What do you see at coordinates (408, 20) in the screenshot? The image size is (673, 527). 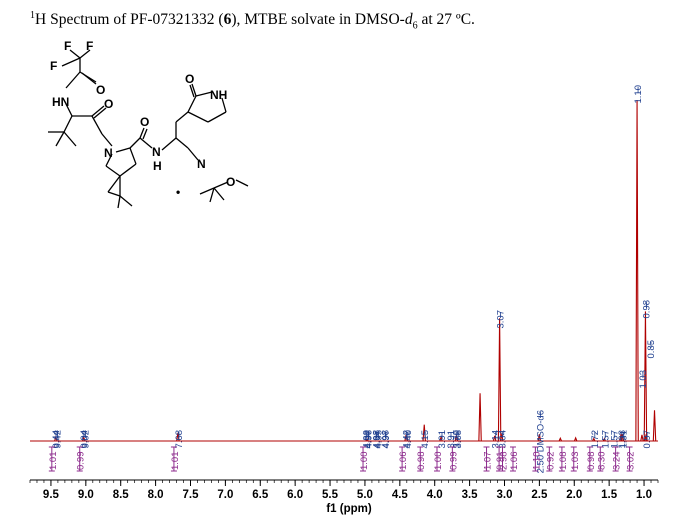 I see `title-subscript: d` at bounding box center [408, 20].